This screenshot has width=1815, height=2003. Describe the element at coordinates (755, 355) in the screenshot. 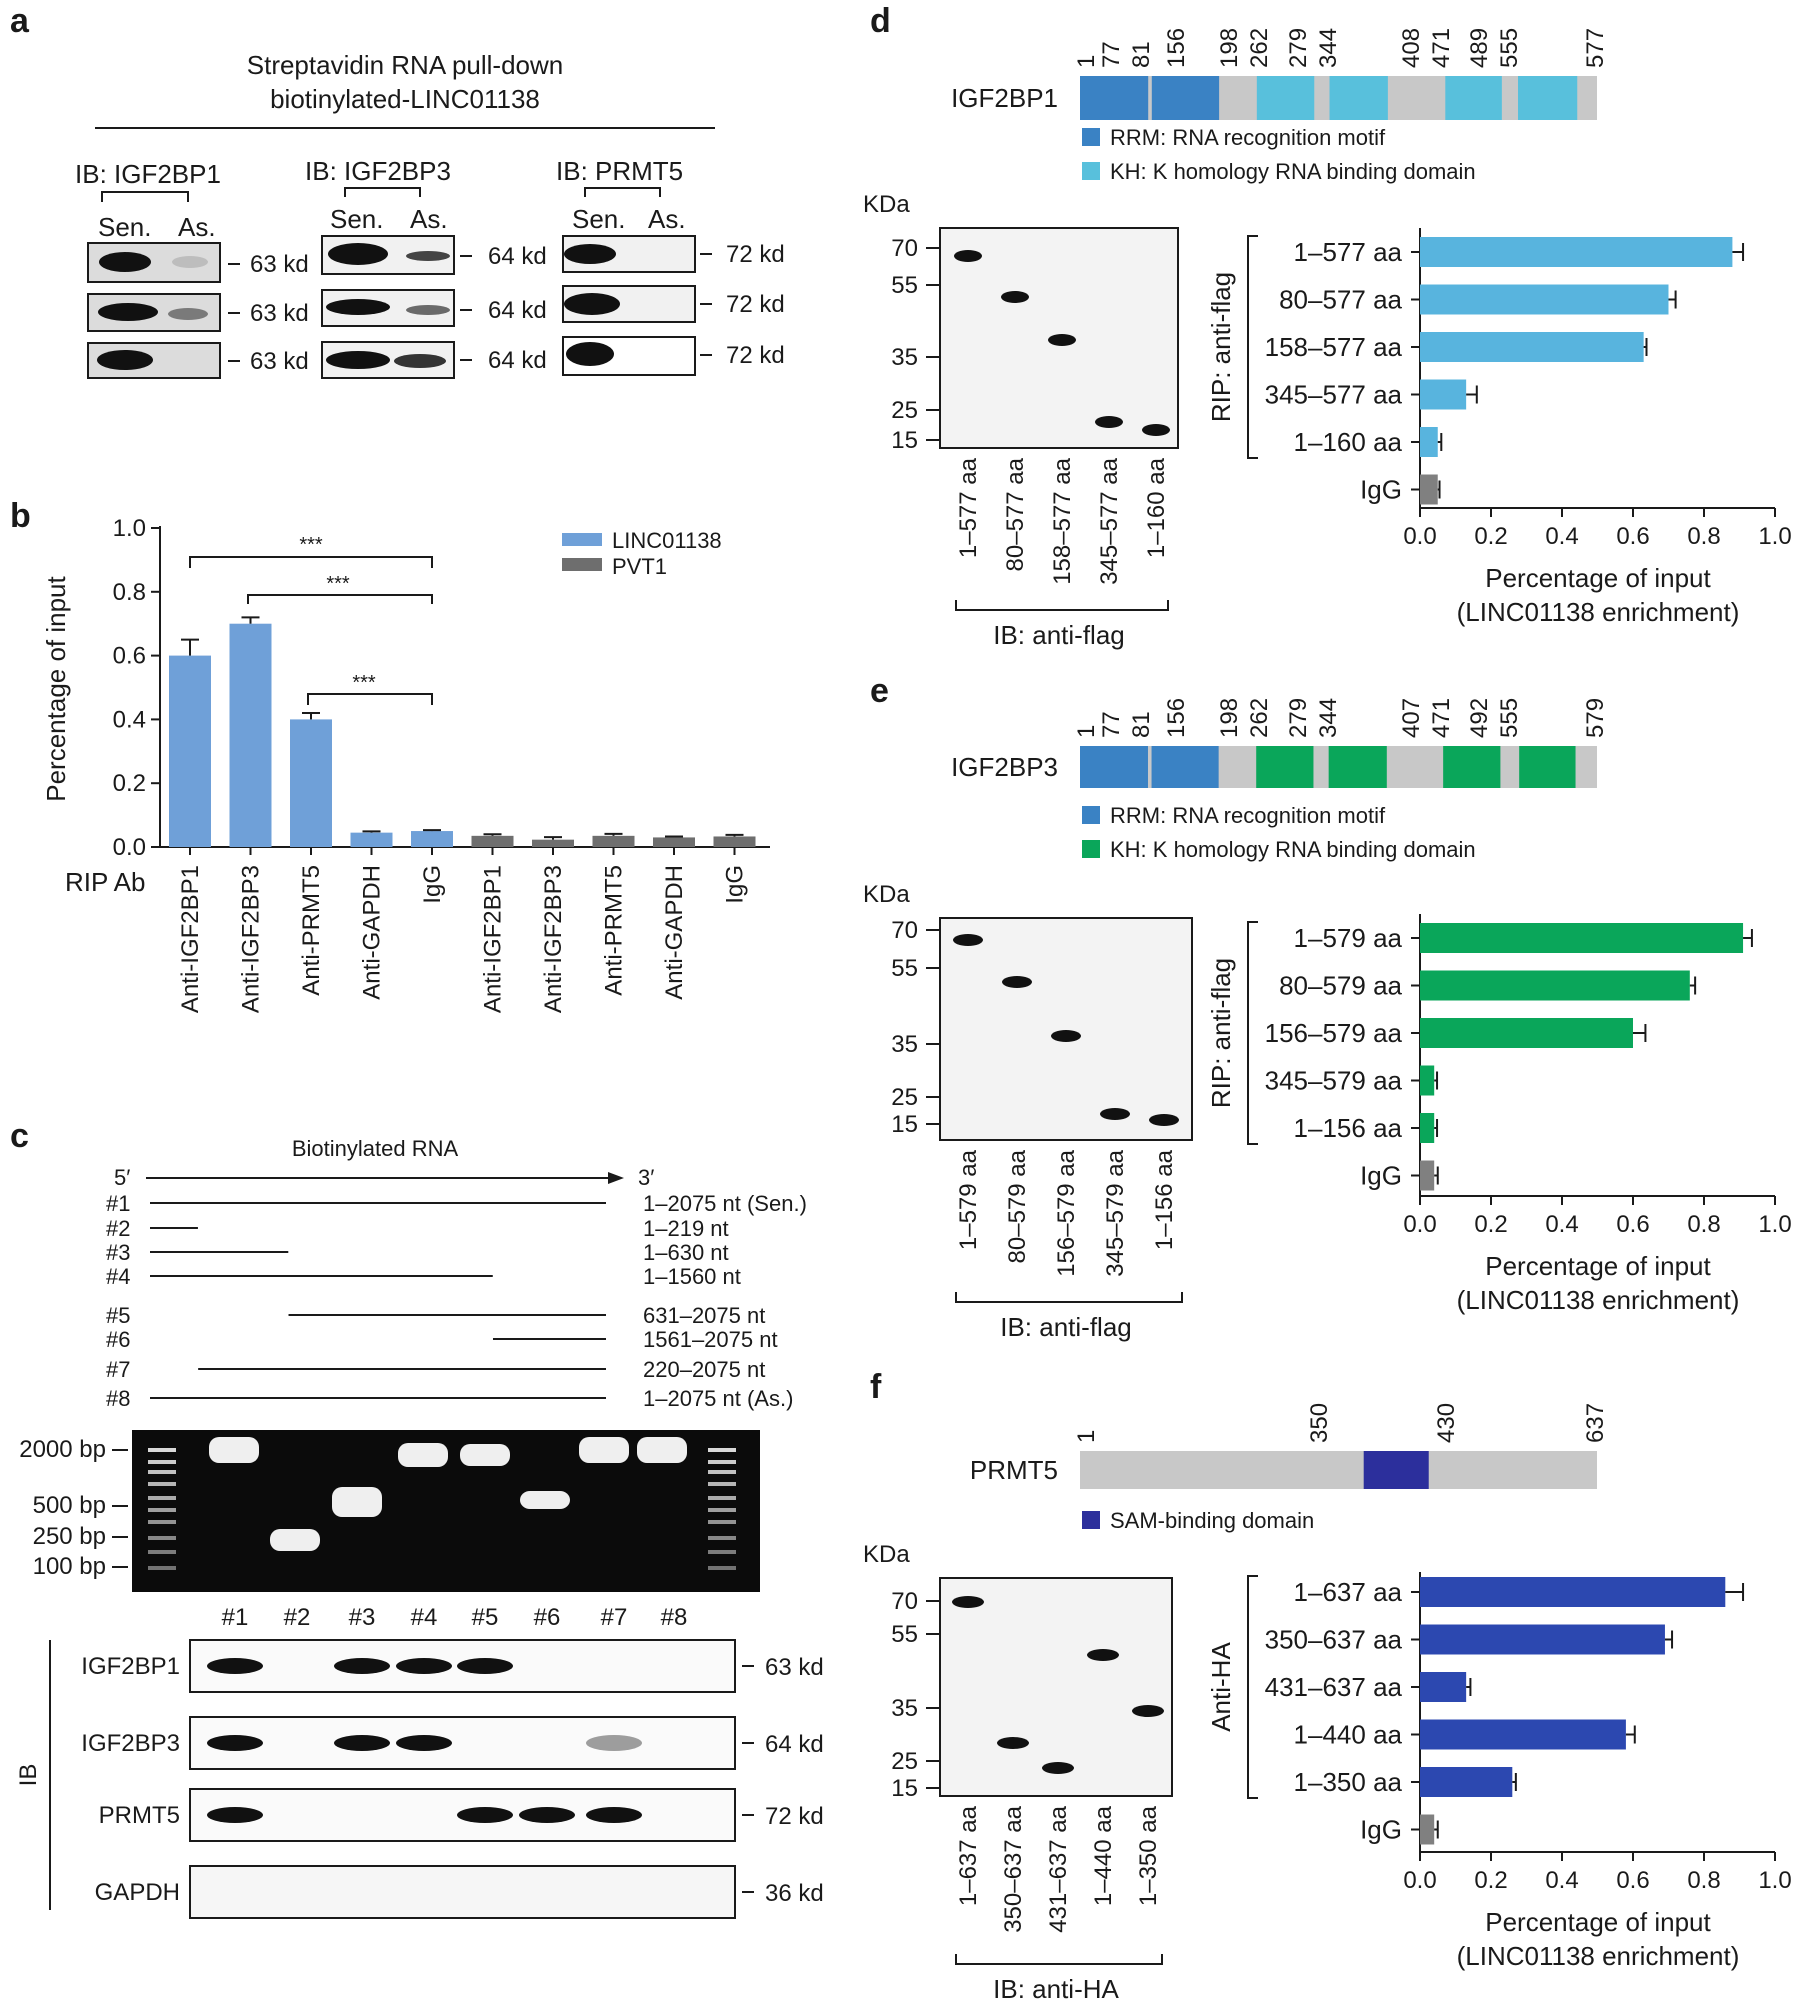

I see `marker-a-9: 72 kd` at that location.